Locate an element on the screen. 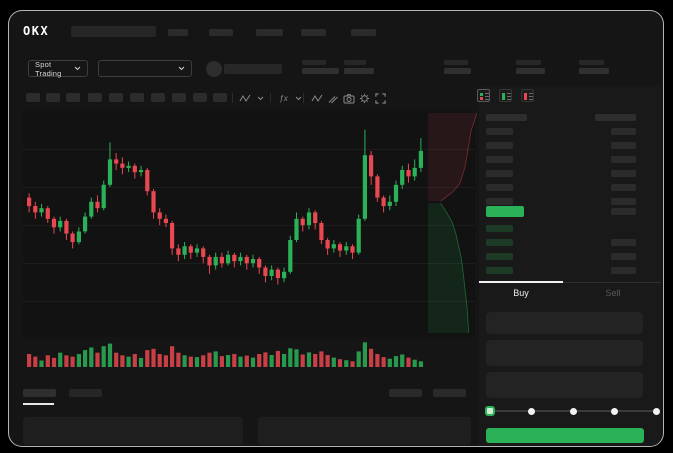  stat-0-label is located at coordinates (314, 62).